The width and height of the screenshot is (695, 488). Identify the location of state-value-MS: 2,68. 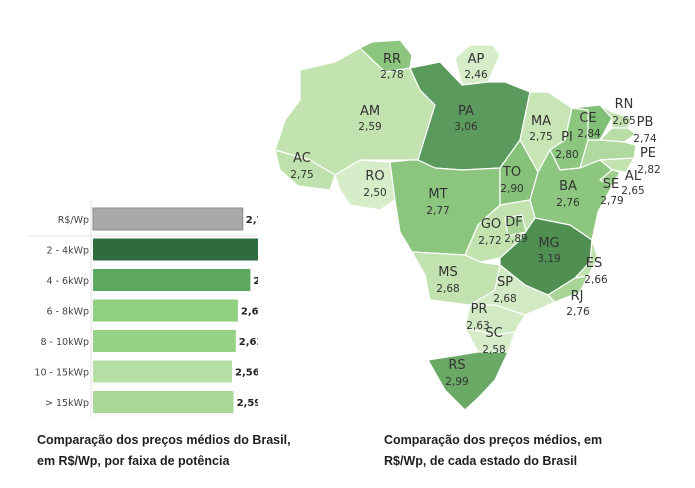
(447, 289).